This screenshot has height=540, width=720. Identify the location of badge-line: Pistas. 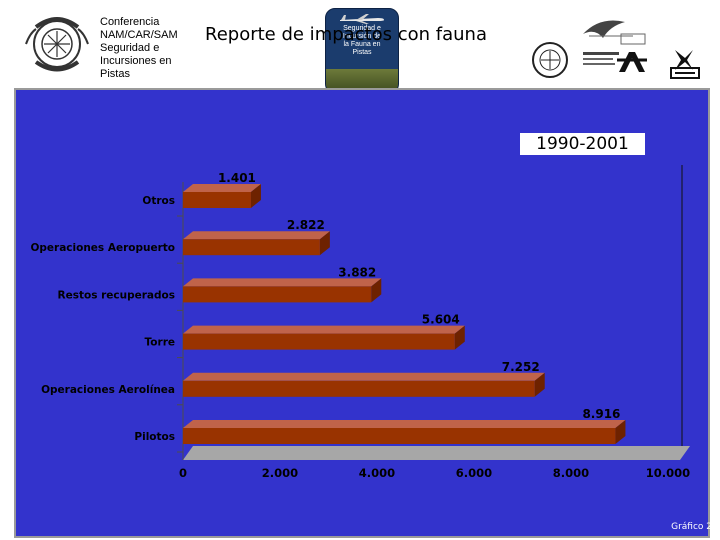
(362, 52).